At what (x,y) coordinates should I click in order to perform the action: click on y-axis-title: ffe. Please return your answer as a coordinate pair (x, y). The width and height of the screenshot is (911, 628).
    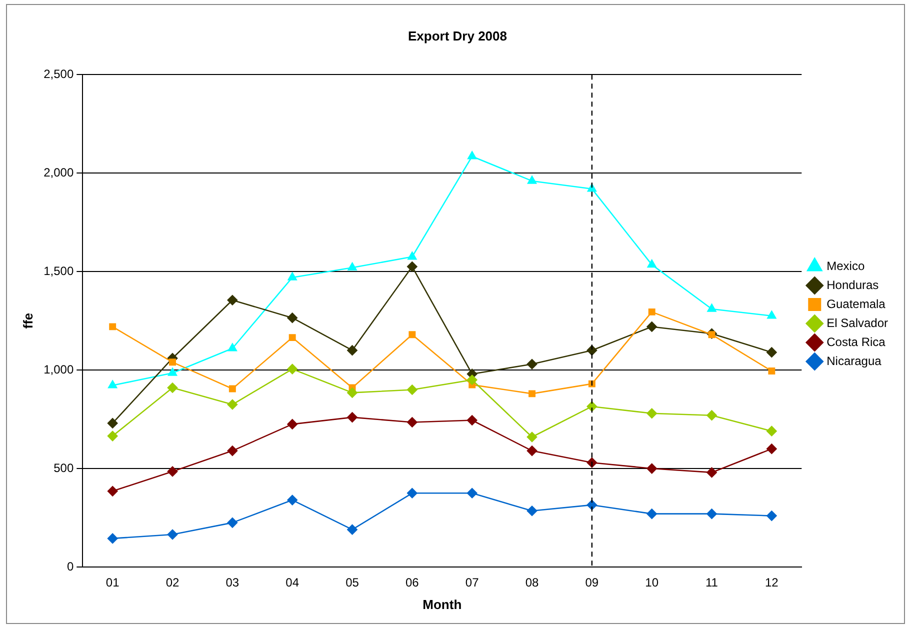
    Looking at the image, I should click on (28, 320).